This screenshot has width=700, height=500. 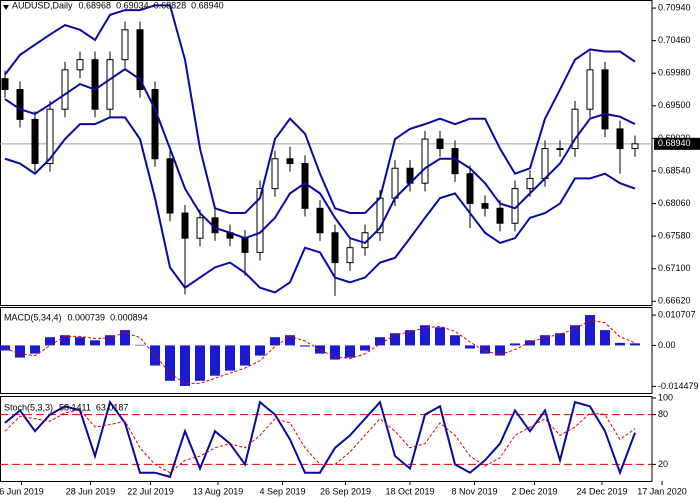 What do you see at coordinates (320, 441) in the screenshot?
I see `stoch-signal` at bounding box center [320, 441].